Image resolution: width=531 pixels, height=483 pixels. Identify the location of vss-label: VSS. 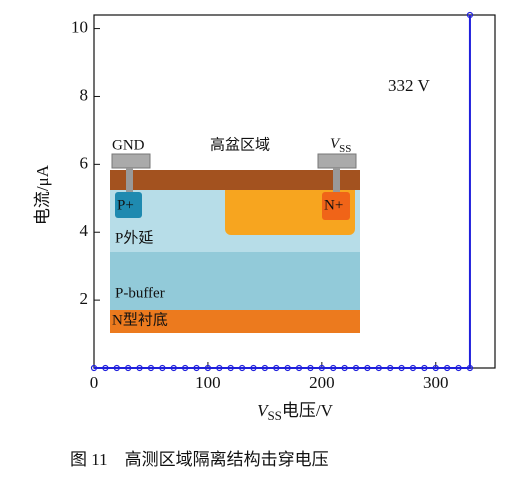
(340, 145).